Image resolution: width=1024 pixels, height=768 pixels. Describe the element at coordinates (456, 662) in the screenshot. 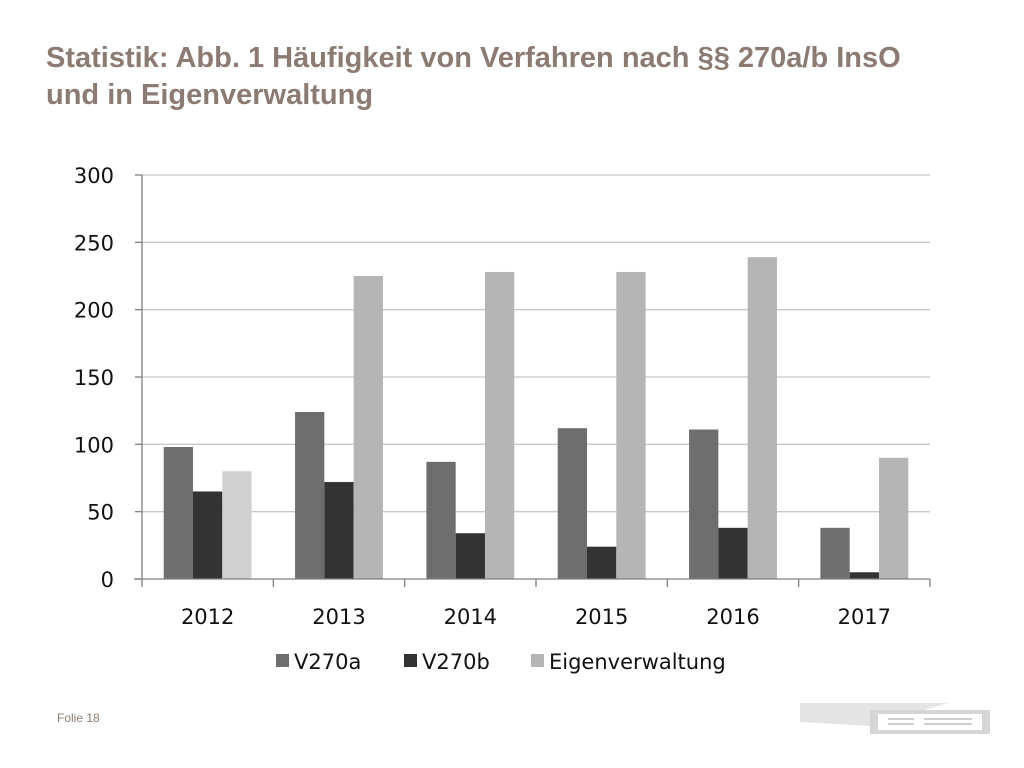

I see `legend-label-v270b: V270b` at that location.